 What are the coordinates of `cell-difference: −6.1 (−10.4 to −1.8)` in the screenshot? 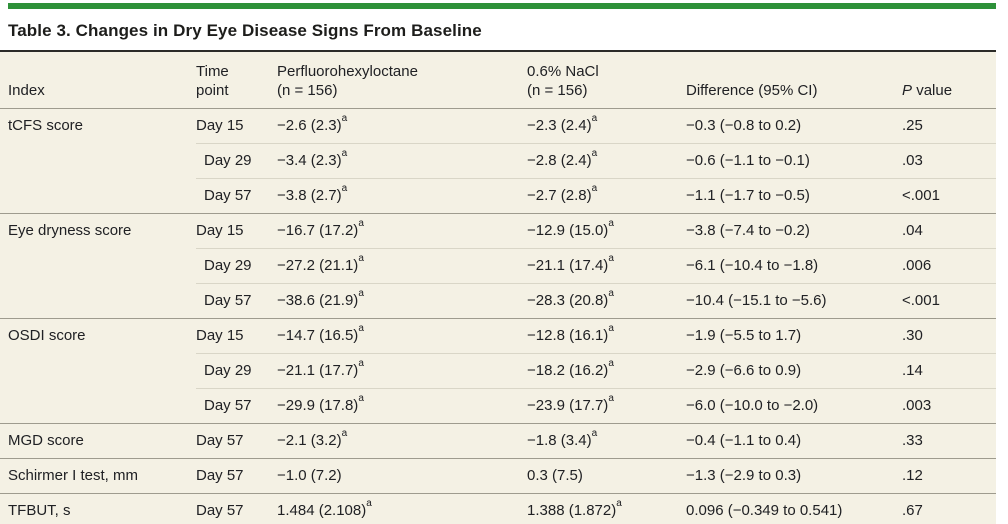 It's located at (794, 266).